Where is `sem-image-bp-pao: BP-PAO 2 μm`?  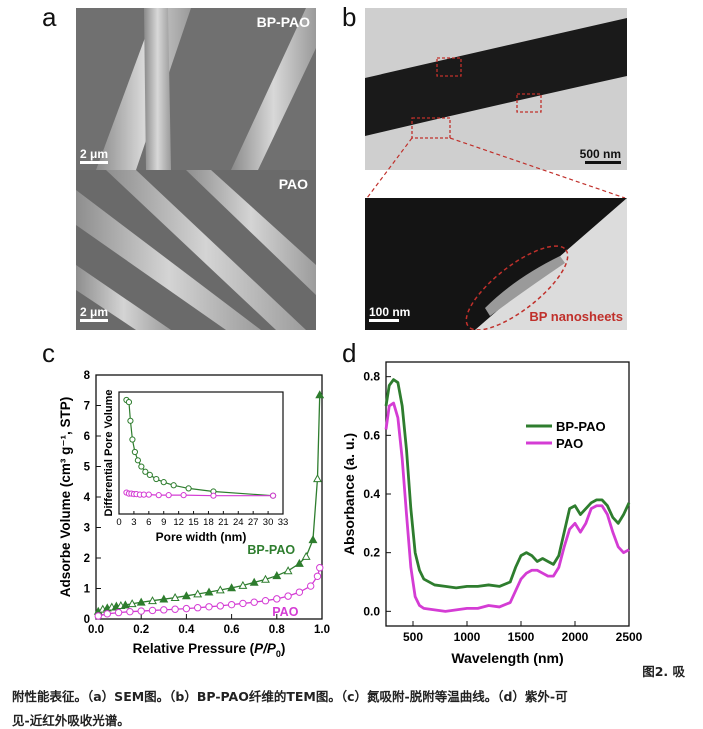 sem-image-bp-pao: BP-PAO 2 μm is located at coordinates (196, 89).